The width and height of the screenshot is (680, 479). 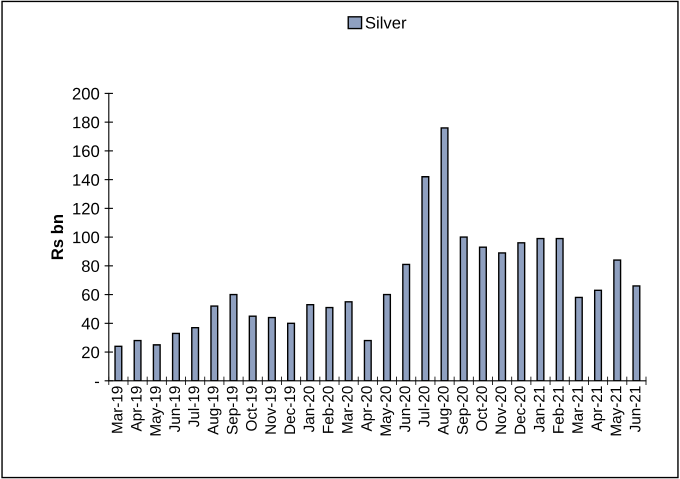 I want to click on x-tick-label: Sep-19, so click(x=233, y=410).